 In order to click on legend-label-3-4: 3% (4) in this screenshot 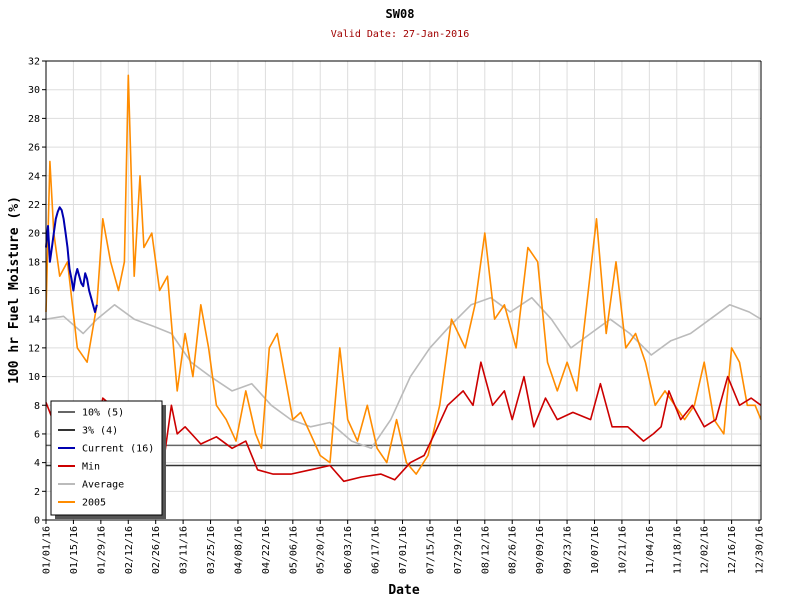, I will do `click(100, 431)`.